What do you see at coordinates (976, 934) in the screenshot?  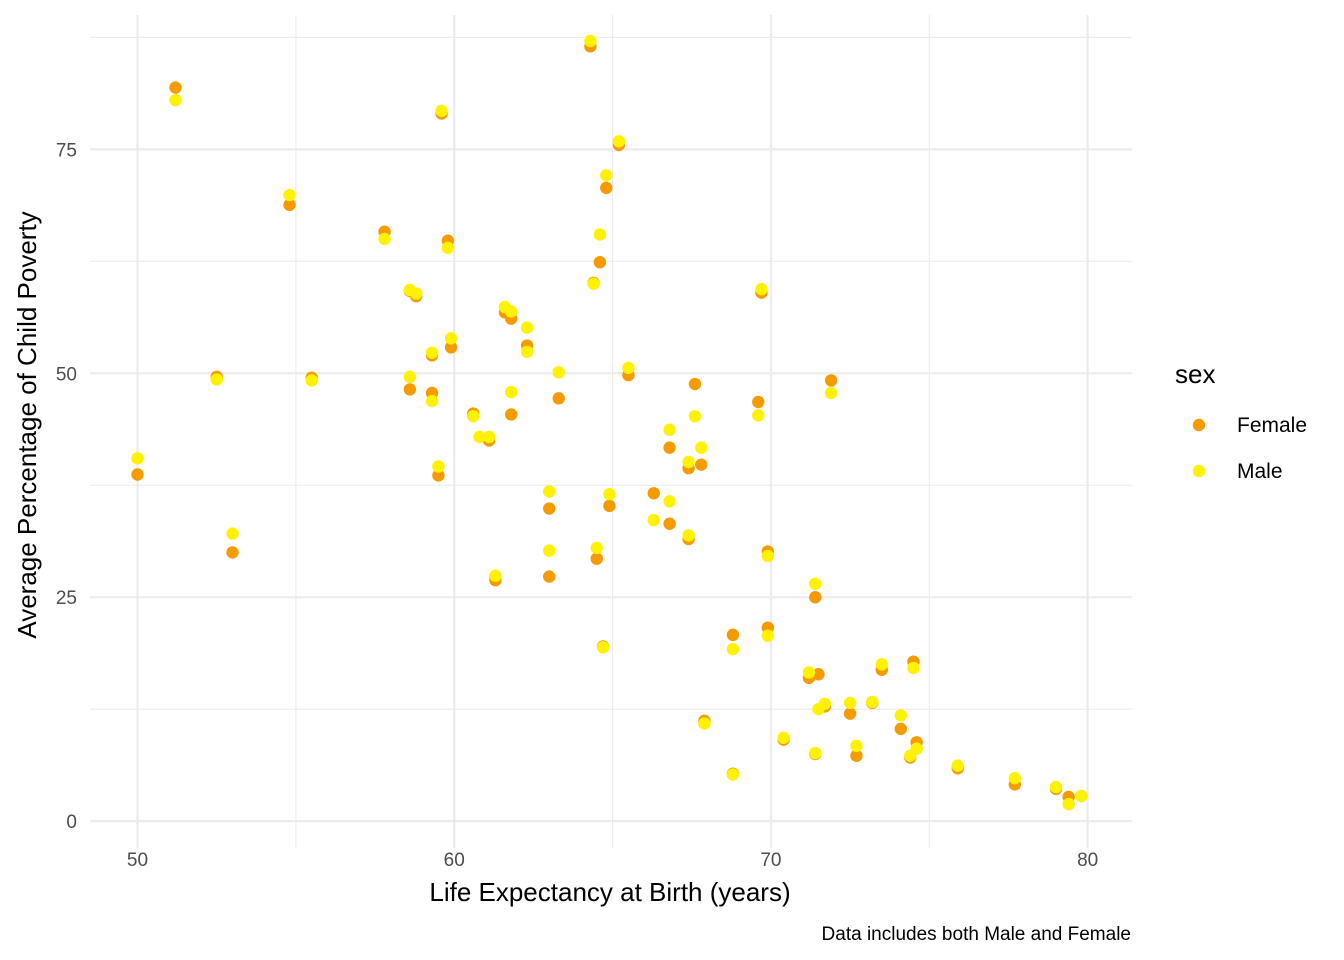 I see `chart-caption: Data includes both Male and Female` at bounding box center [976, 934].